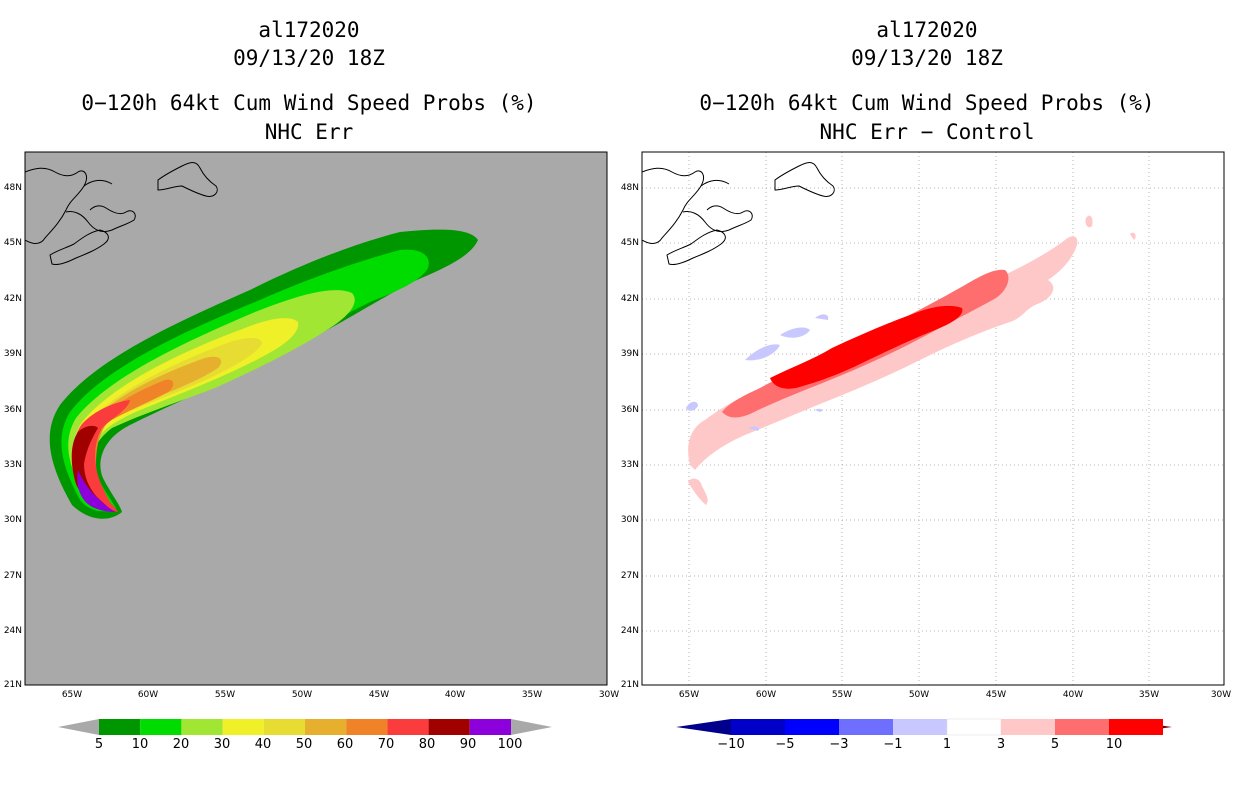 The height and width of the screenshot is (800, 1236). Describe the element at coordinates (386, 744) in the screenshot. I see `left-cb-label-70: 70` at that location.